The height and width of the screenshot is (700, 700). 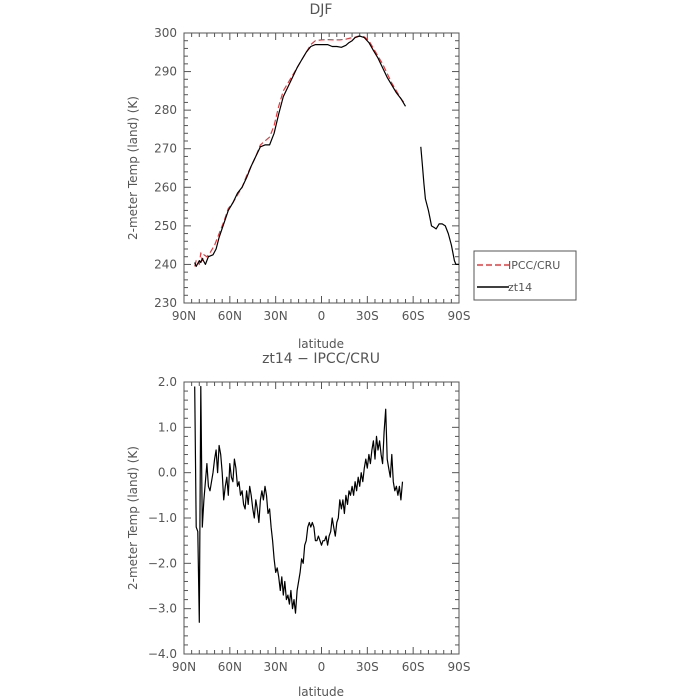 I want to click on top-x-tick-label: 0, so click(x=322, y=316).